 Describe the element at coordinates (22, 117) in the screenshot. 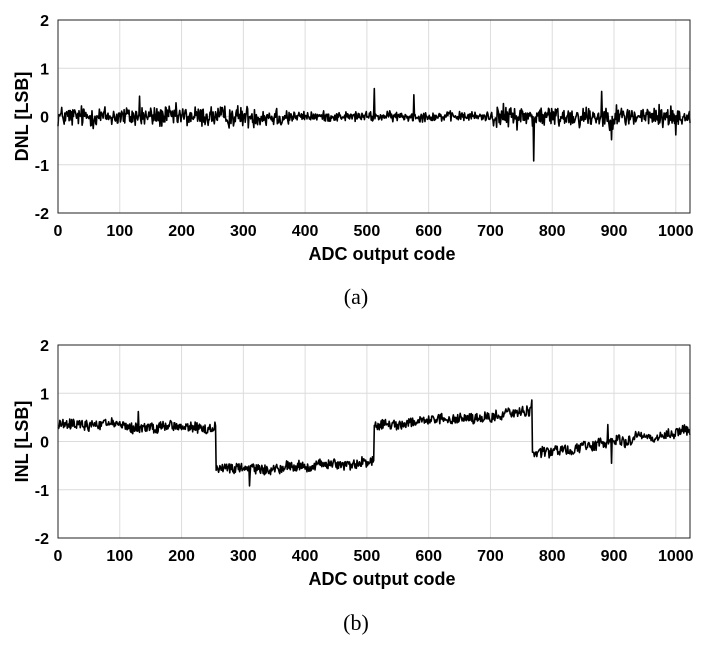

I see `y-axis-label-a: DNL [LSB]` at that location.